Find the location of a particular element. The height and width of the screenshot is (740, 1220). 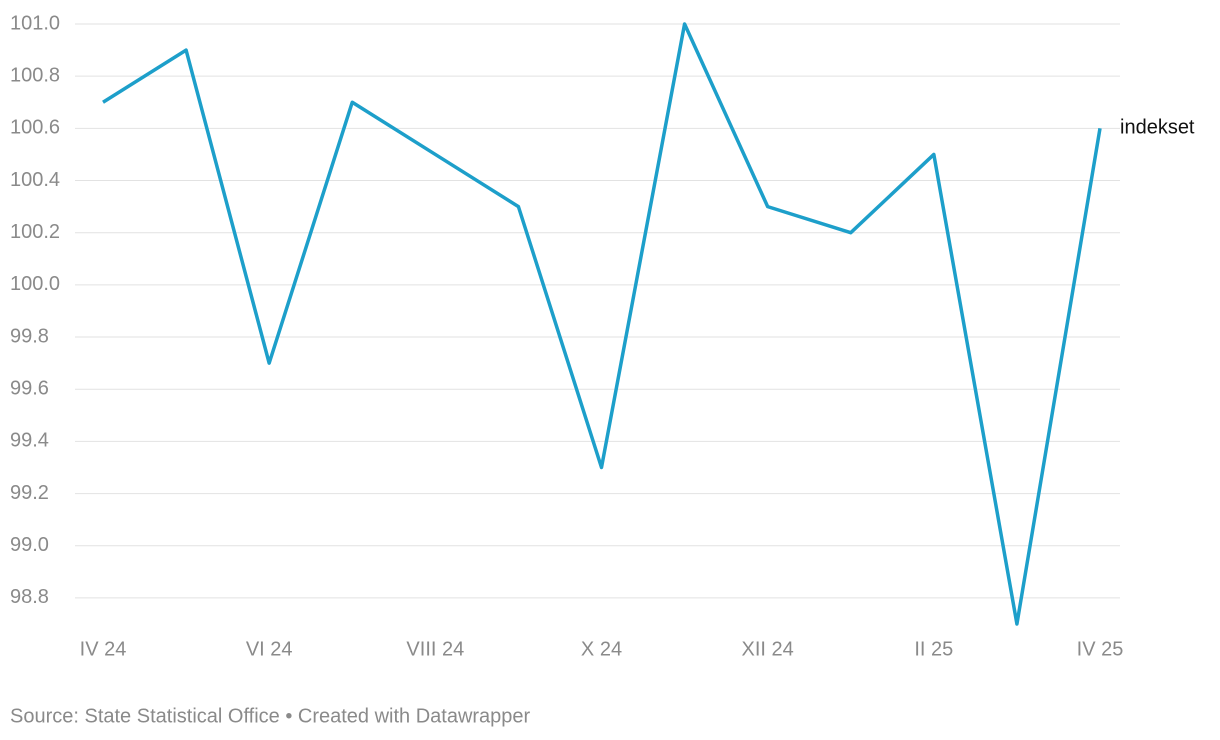

x-tick-label: XII 24 is located at coordinates (768, 649).